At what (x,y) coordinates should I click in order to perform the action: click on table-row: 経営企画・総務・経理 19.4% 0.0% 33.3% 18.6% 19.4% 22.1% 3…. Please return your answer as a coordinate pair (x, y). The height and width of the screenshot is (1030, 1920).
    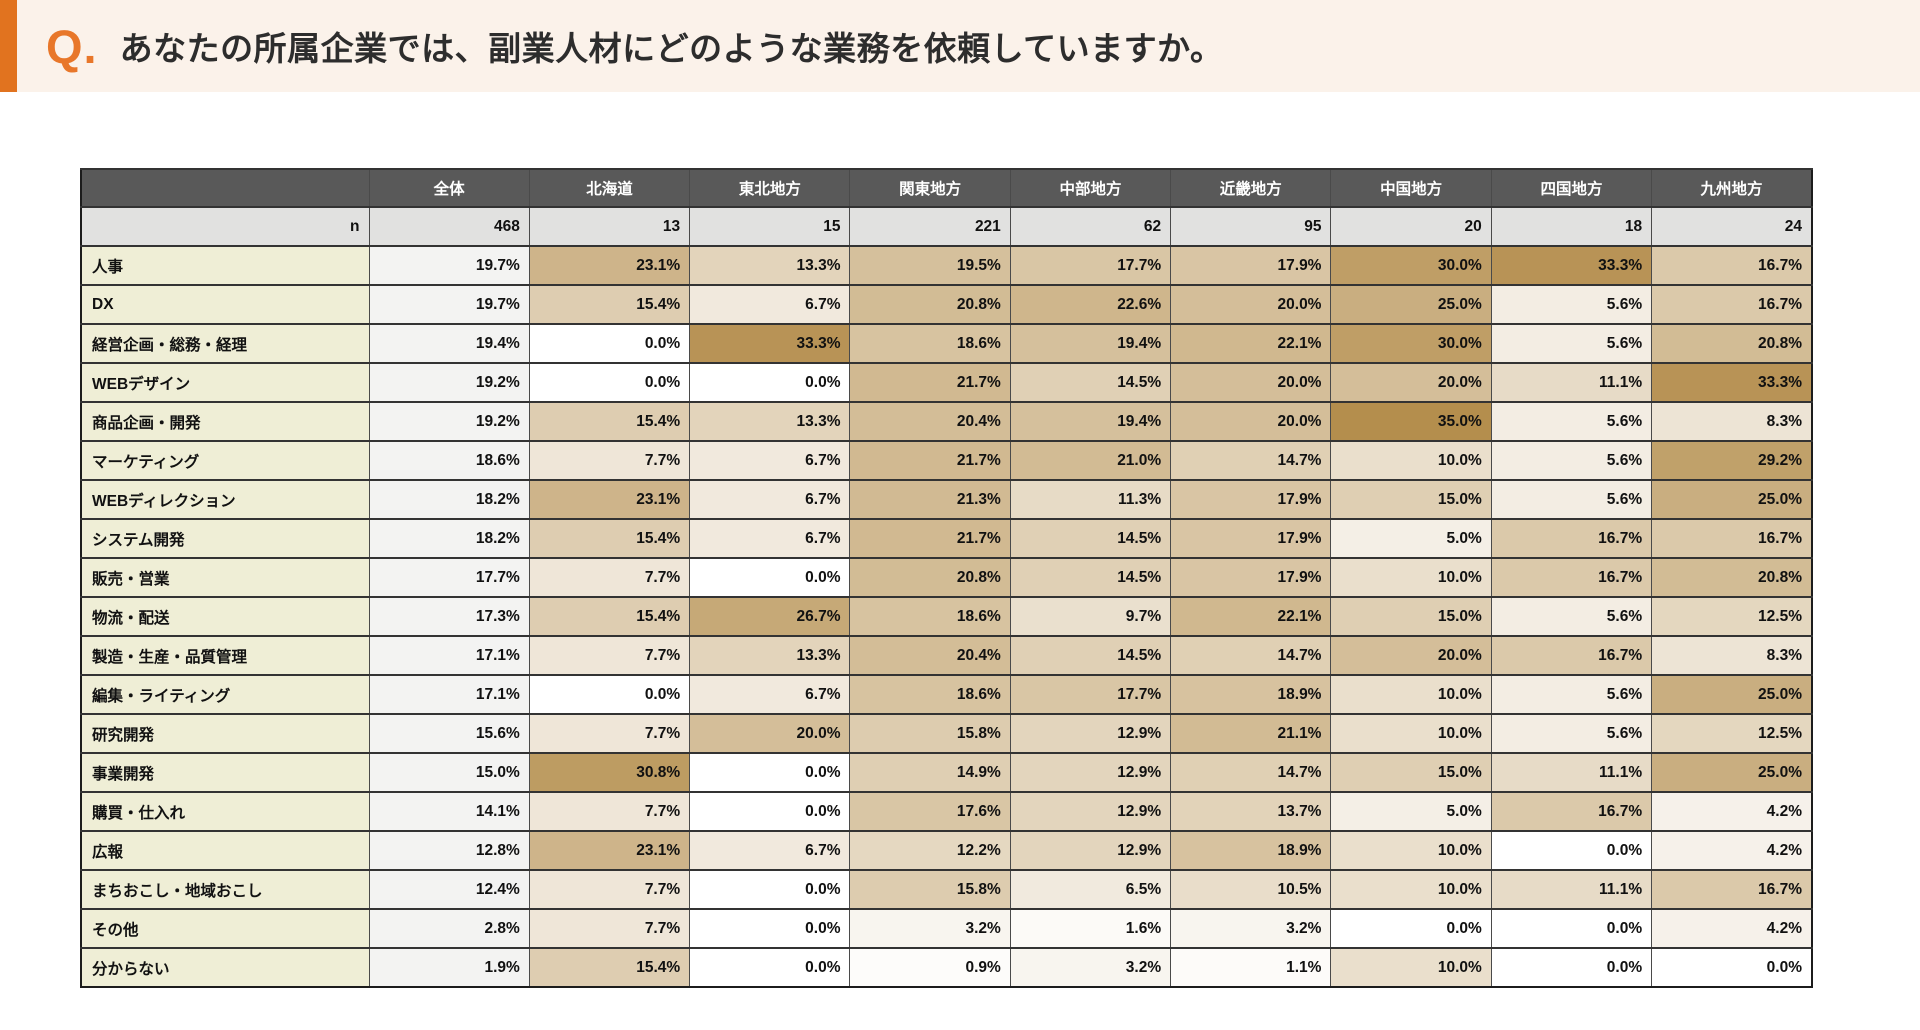
    Looking at the image, I should click on (946, 343).